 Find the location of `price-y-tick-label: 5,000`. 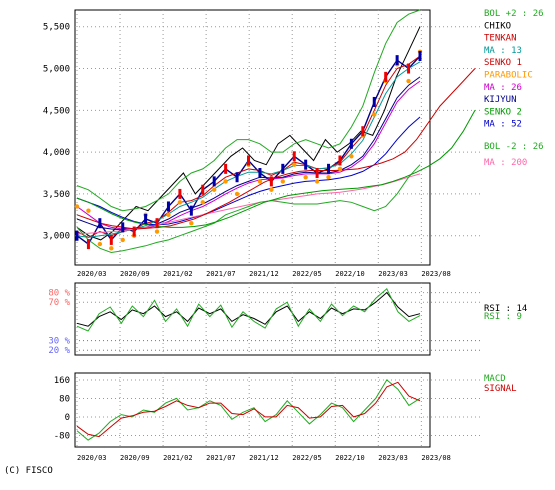

price-y-tick-label: 5,000 is located at coordinates (56, 70).